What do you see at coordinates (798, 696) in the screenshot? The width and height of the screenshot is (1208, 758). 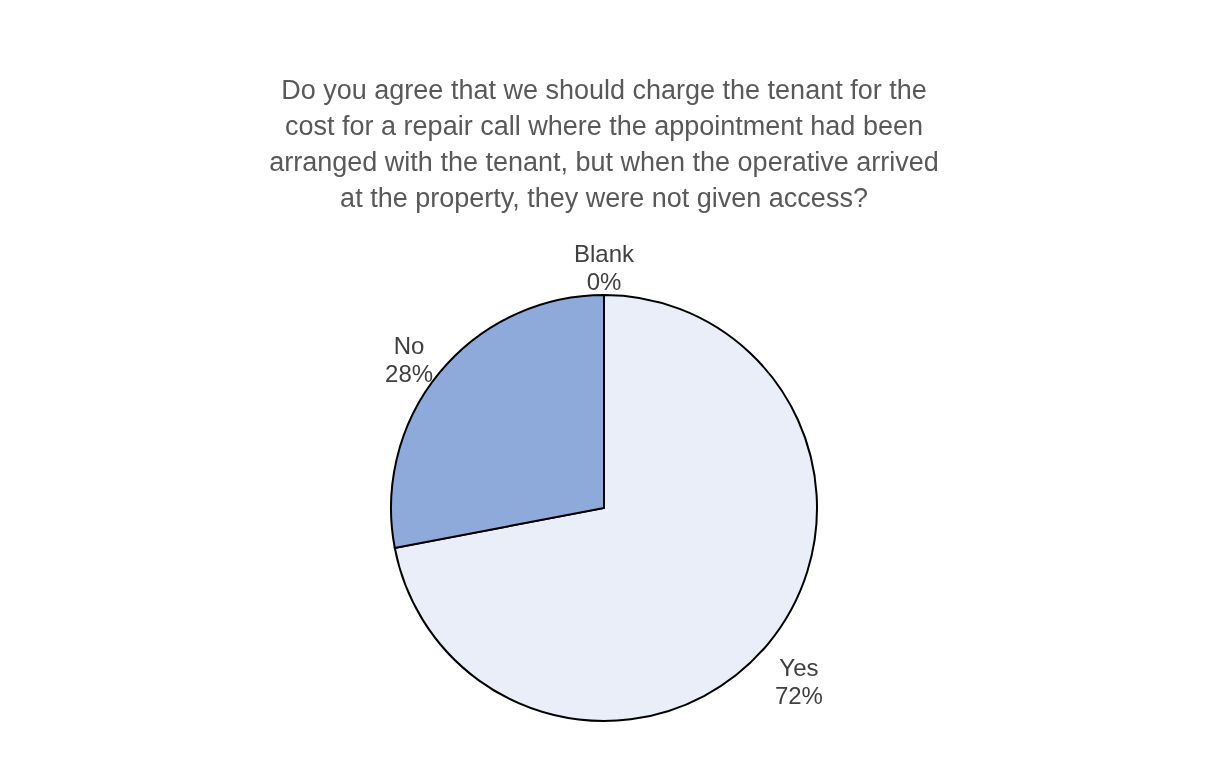 I see `data-label: 72%` at bounding box center [798, 696].